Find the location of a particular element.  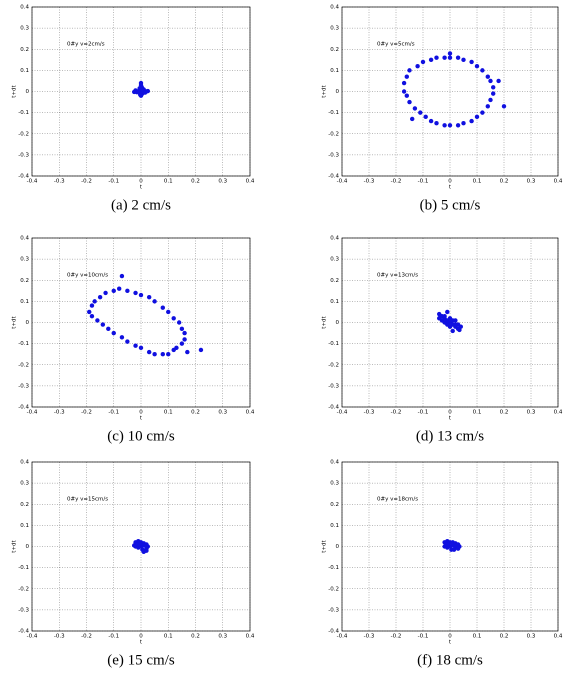

caption: (f) 18 cm/s is located at coordinates (450, 660).